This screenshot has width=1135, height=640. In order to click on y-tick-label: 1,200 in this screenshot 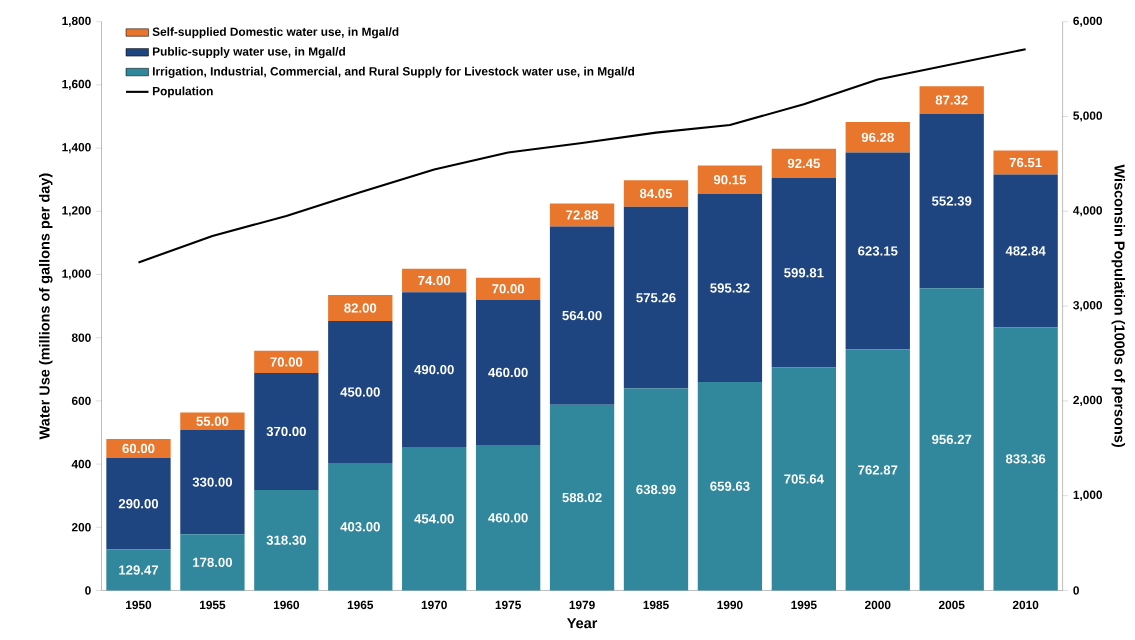, I will do `click(76, 211)`.